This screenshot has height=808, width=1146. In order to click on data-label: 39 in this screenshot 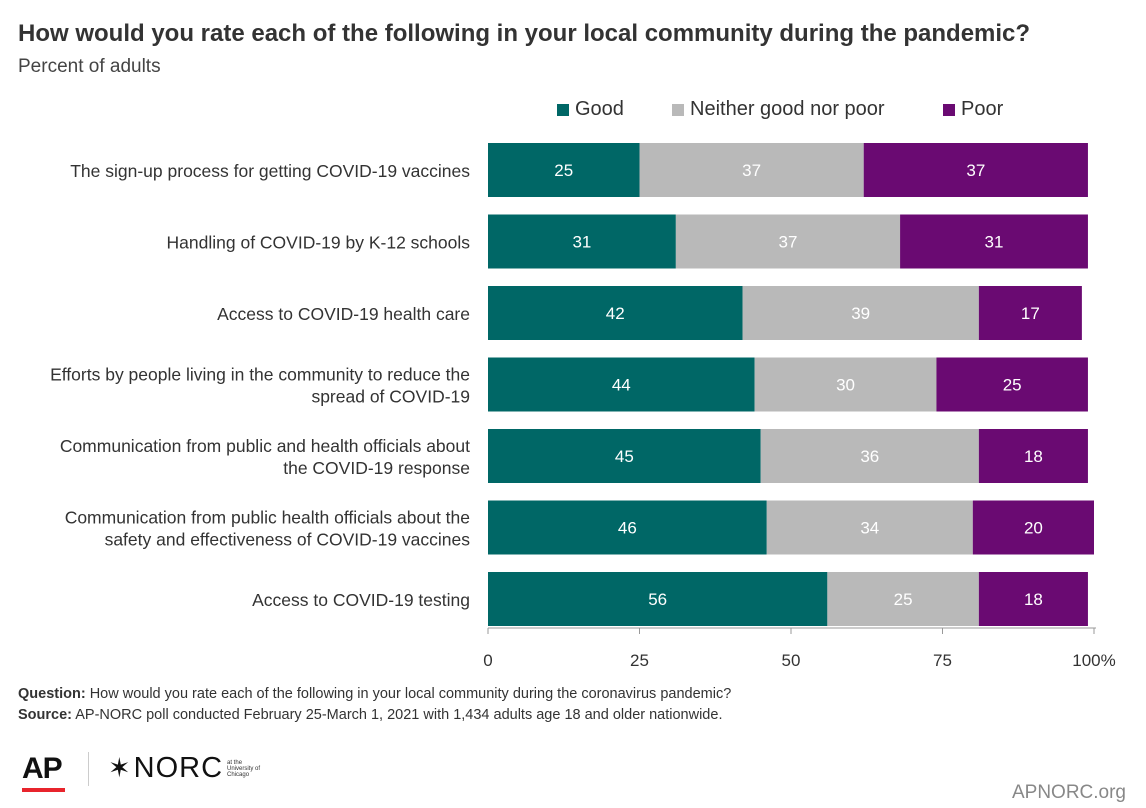, I will do `click(860, 313)`.